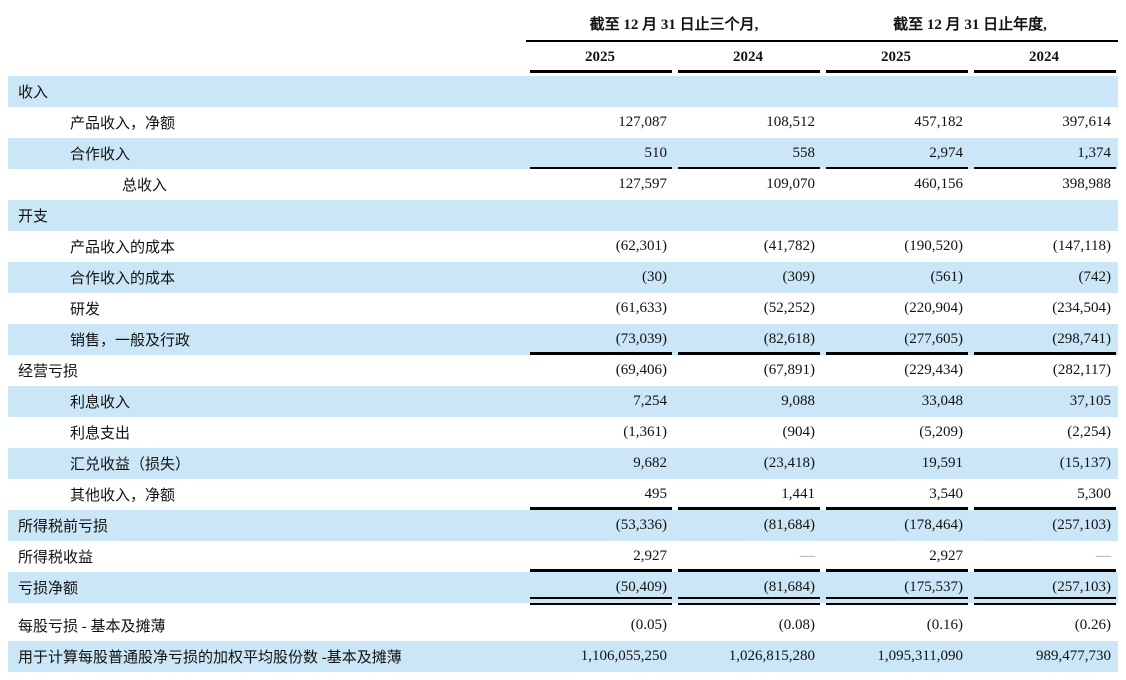 The width and height of the screenshot is (1126, 680). I want to click on cell-value: 19,591, so click(942, 463).